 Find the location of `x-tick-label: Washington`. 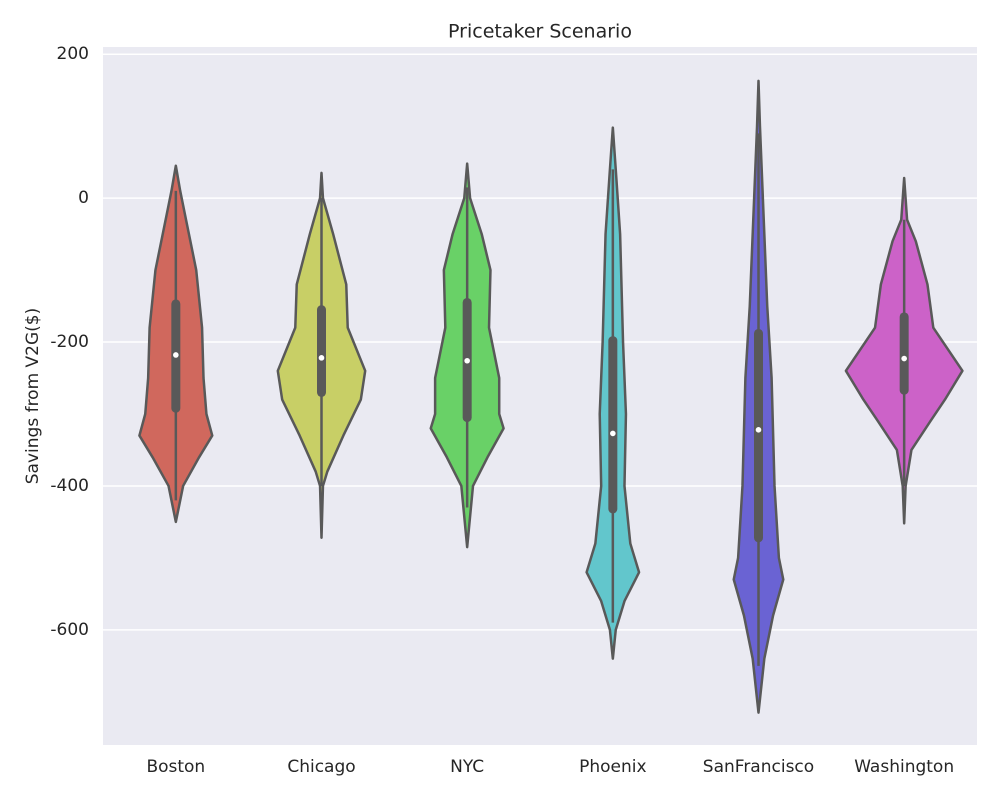

x-tick-label: Washington is located at coordinates (904, 767).